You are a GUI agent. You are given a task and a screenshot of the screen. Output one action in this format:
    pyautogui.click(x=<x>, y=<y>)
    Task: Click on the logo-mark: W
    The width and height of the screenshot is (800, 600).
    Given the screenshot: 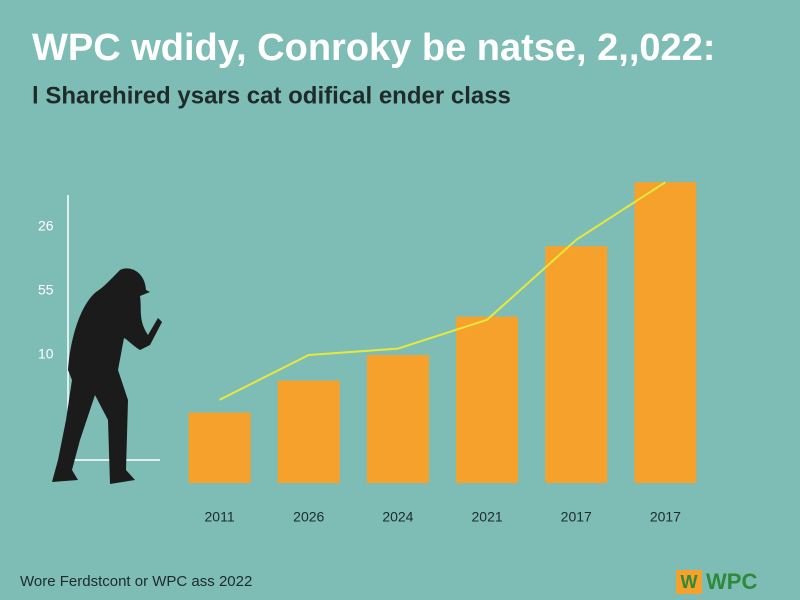 What is the action you would take?
    pyautogui.click(x=689, y=582)
    